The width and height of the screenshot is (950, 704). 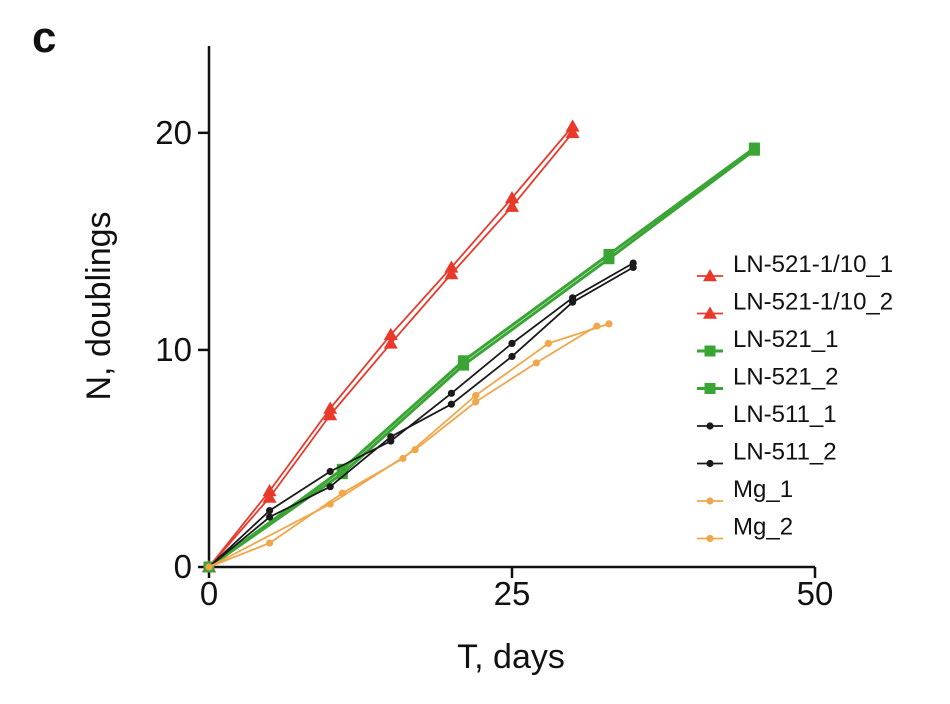 What do you see at coordinates (785, 414) in the screenshot?
I see `legend-label: LN-511_1` at bounding box center [785, 414].